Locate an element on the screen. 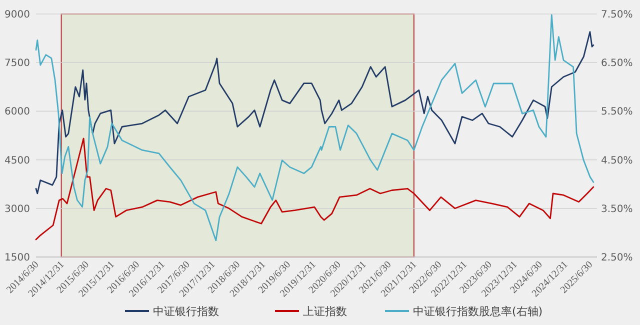 The height and width of the screenshot is (325, 640). y-tick-label: 1500 is located at coordinates (17, 258).